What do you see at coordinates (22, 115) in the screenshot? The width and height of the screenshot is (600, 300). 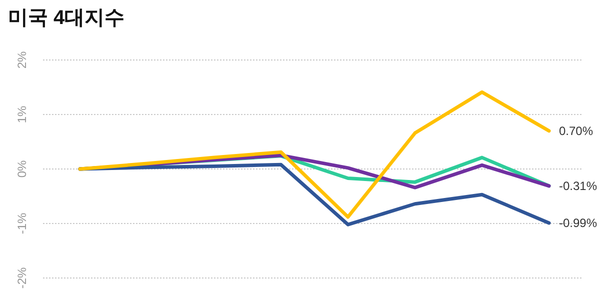 I see `y-tick-label: 1%` at bounding box center [22, 115].